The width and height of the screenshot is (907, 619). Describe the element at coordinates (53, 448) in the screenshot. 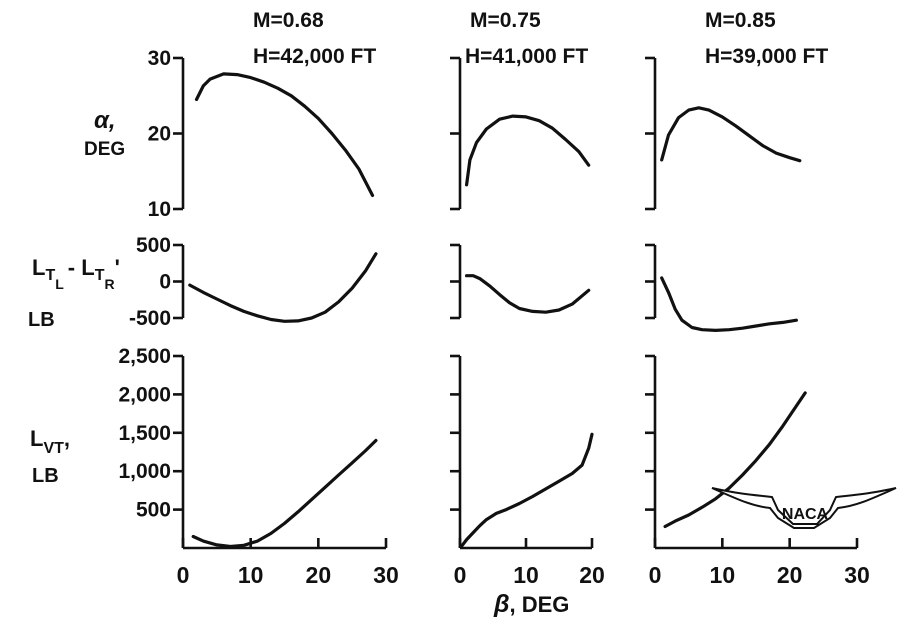

I see `lvt-ylabel-sub: VT` at that location.